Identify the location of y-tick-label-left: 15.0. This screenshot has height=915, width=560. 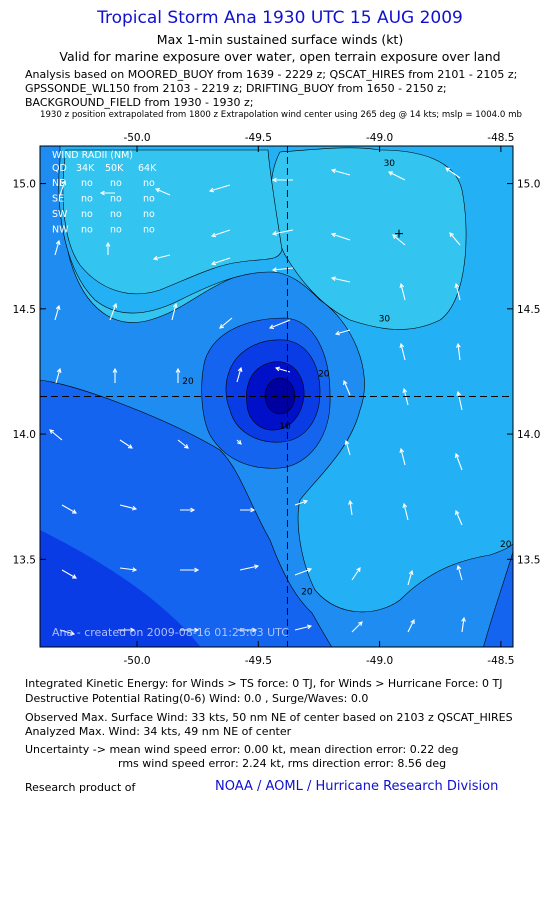
(24, 185).